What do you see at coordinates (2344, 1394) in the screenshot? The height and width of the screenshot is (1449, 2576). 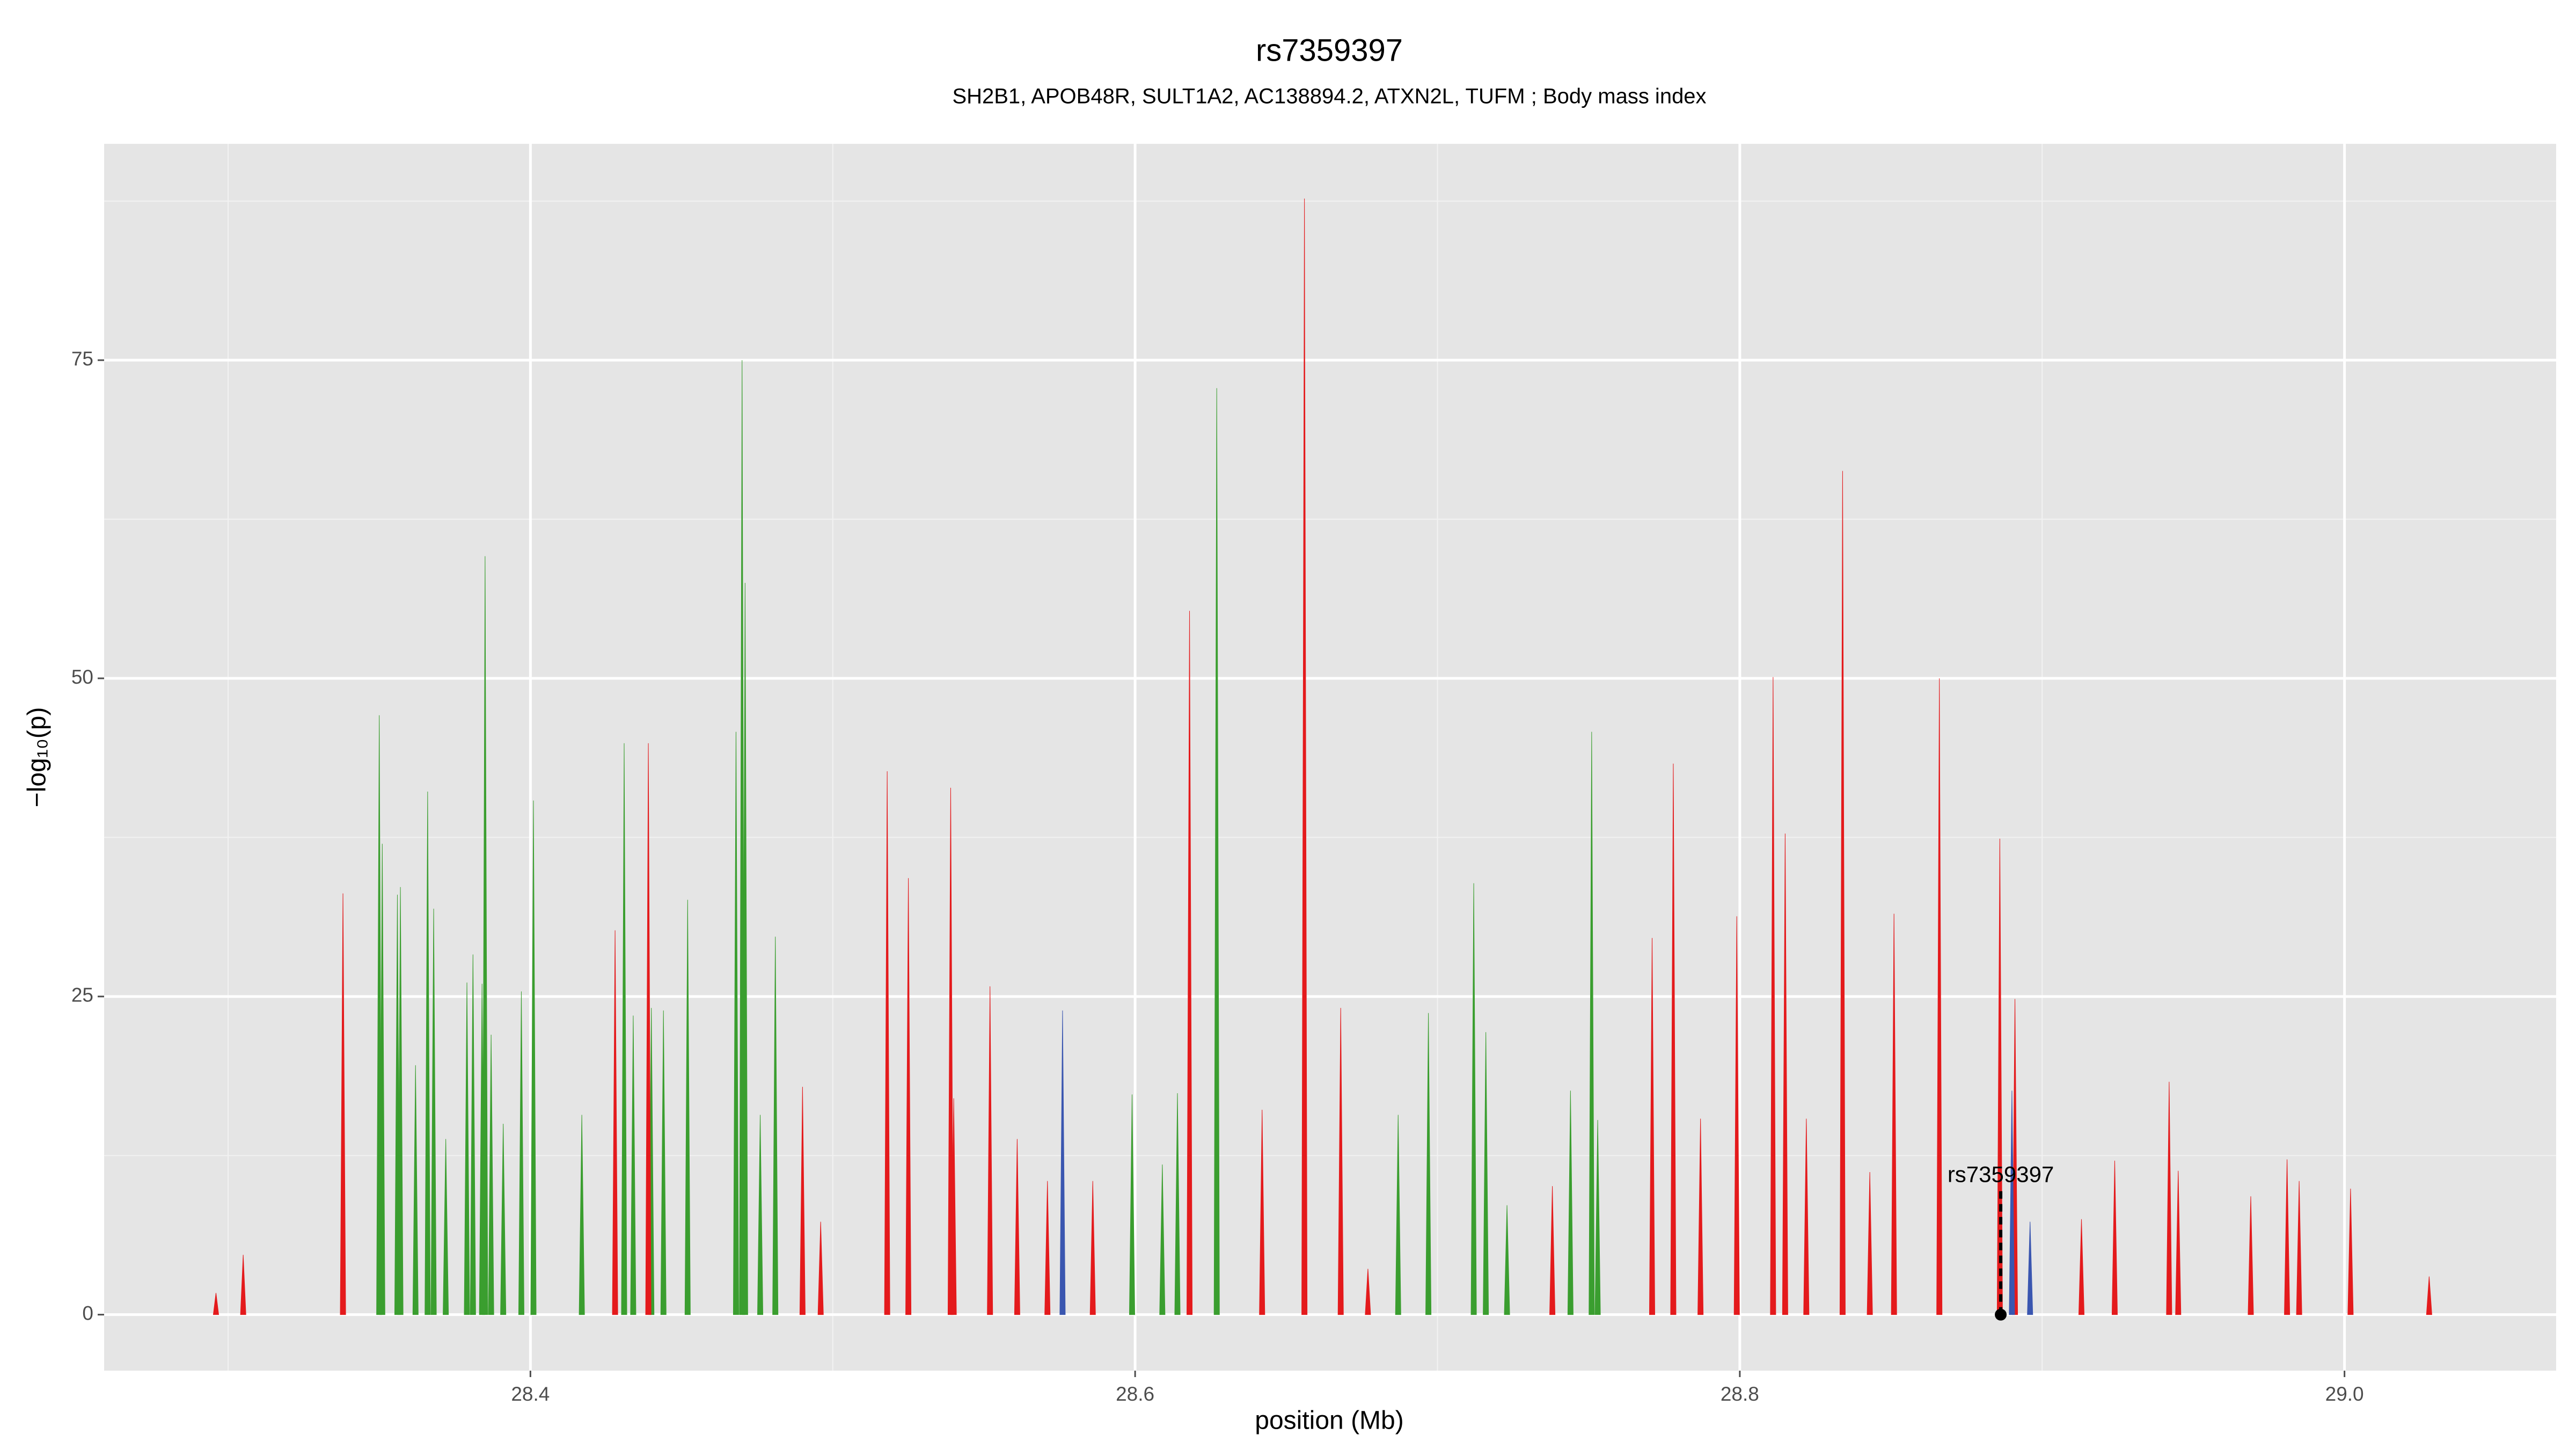 I see `x-tick-label: 29.0` at bounding box center [2344, 1394].